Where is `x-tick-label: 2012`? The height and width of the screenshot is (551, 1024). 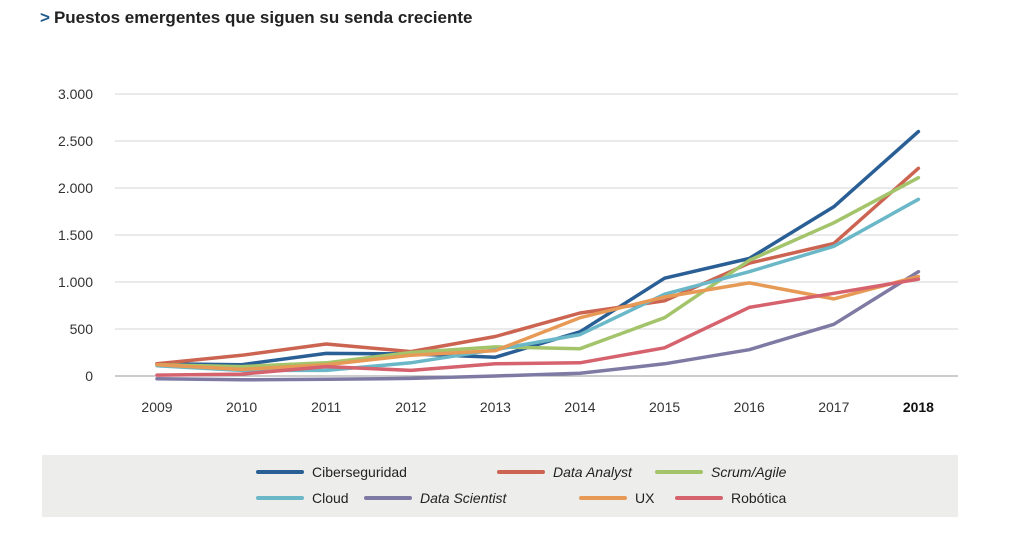
x-tick-label: 2012 is located at coordinates (410, 407).